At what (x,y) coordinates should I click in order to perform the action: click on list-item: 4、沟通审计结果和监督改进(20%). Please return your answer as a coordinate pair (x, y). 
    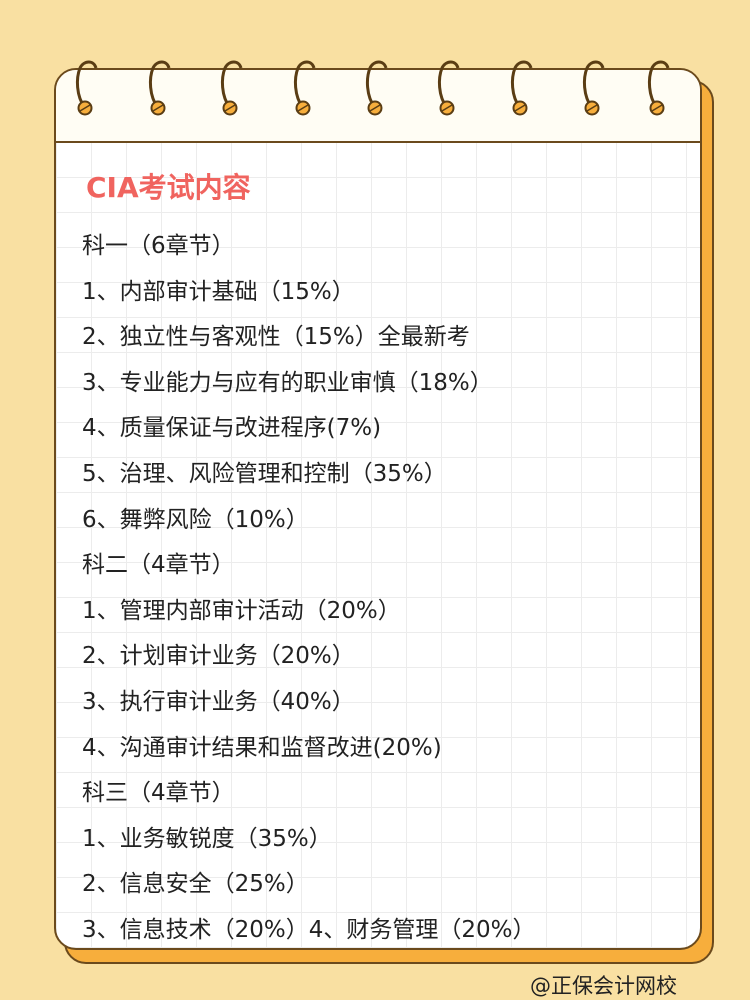
    Looking at the image, I should click on (262, 747).